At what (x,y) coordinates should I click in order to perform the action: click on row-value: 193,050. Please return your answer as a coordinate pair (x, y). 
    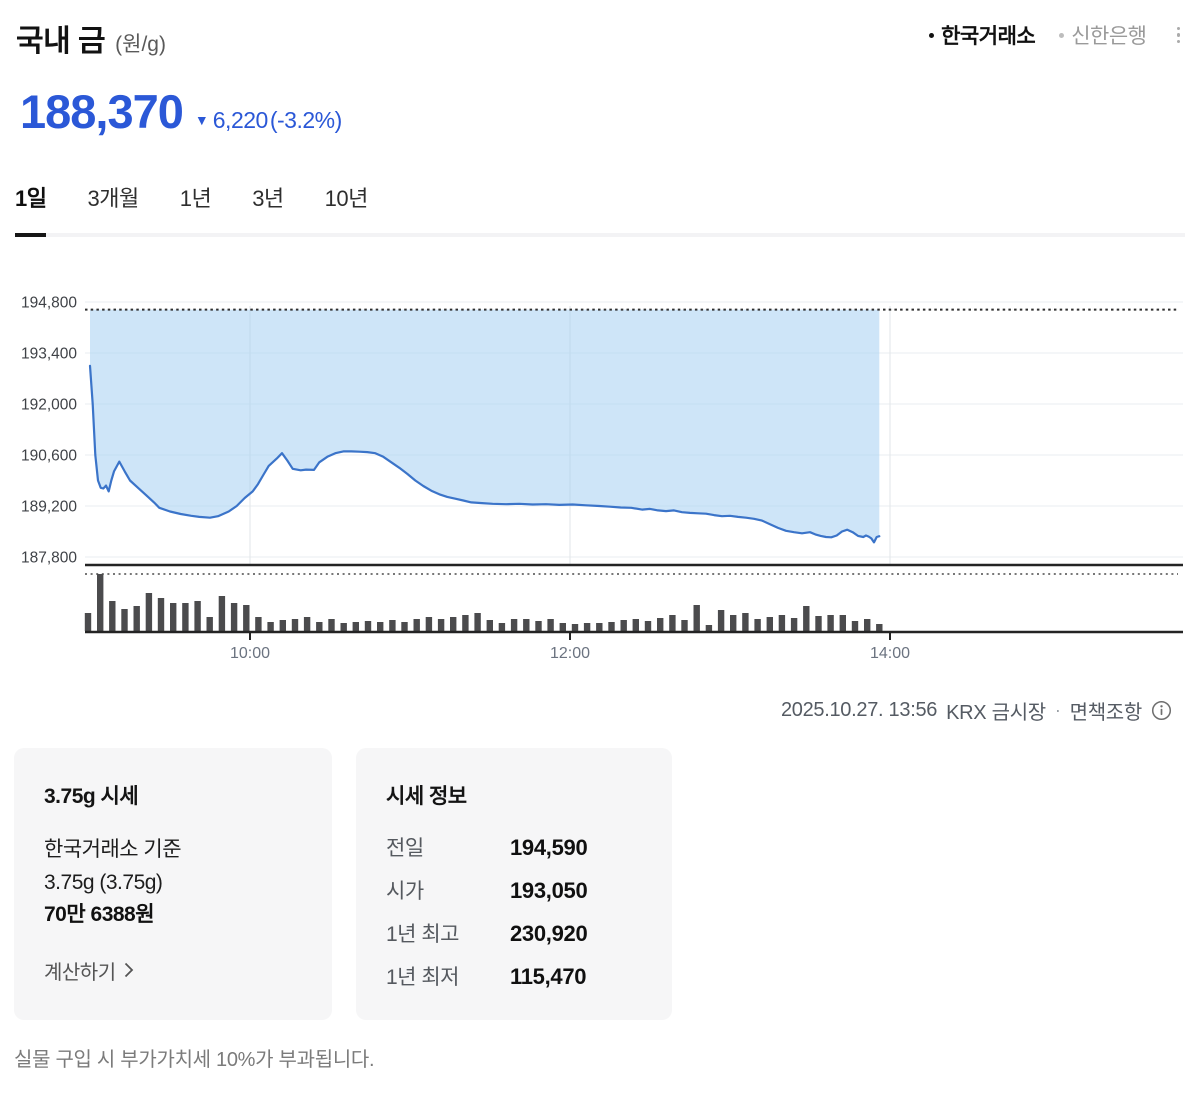
    Looking at the image, I should click on (549, 890).